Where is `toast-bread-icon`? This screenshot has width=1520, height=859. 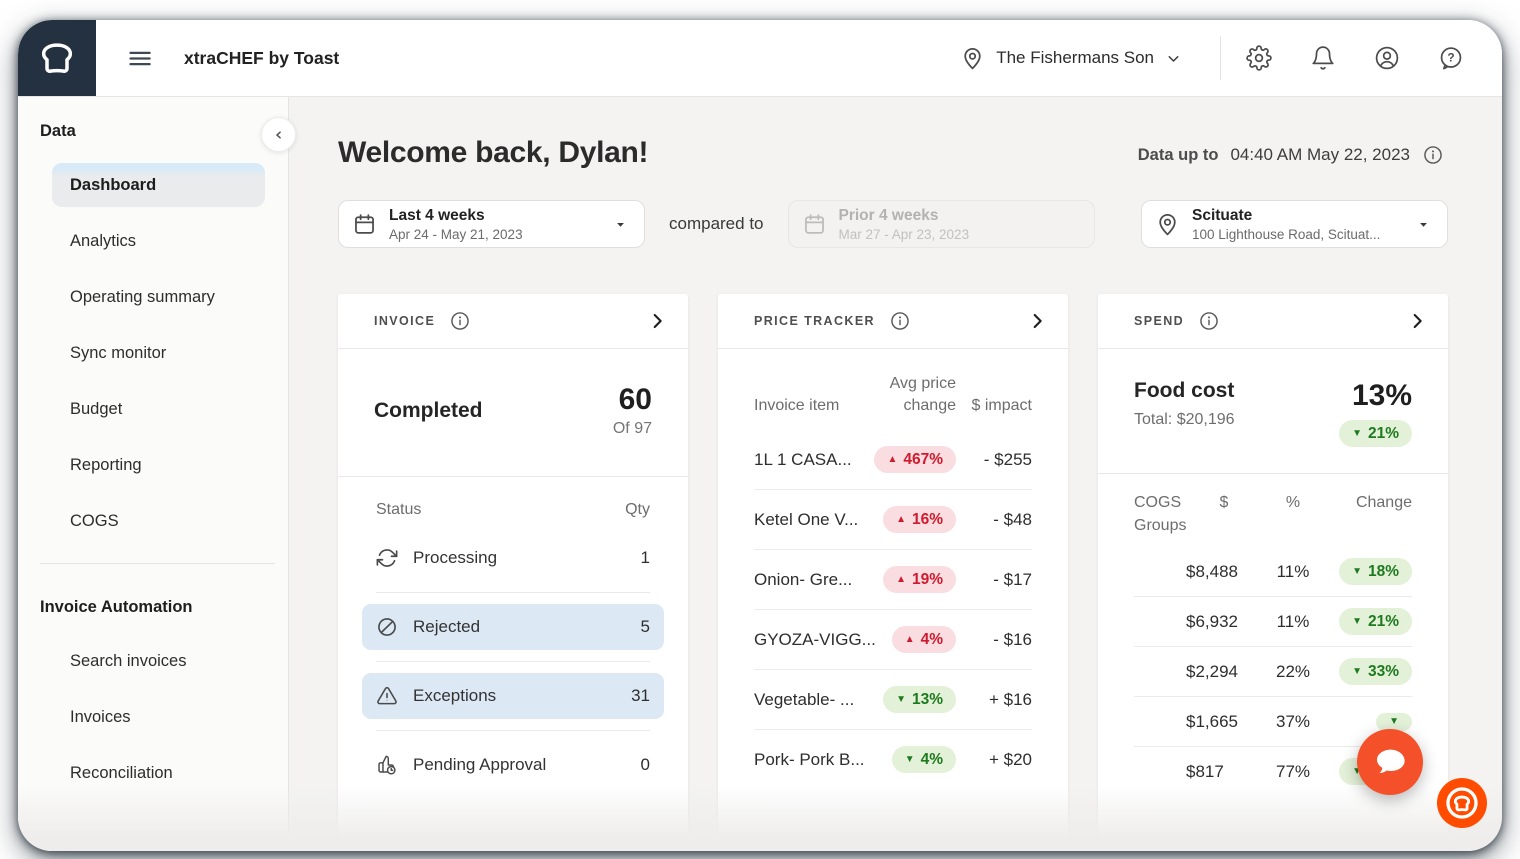
toast-bread-icon is located at coordinates (57, 58).